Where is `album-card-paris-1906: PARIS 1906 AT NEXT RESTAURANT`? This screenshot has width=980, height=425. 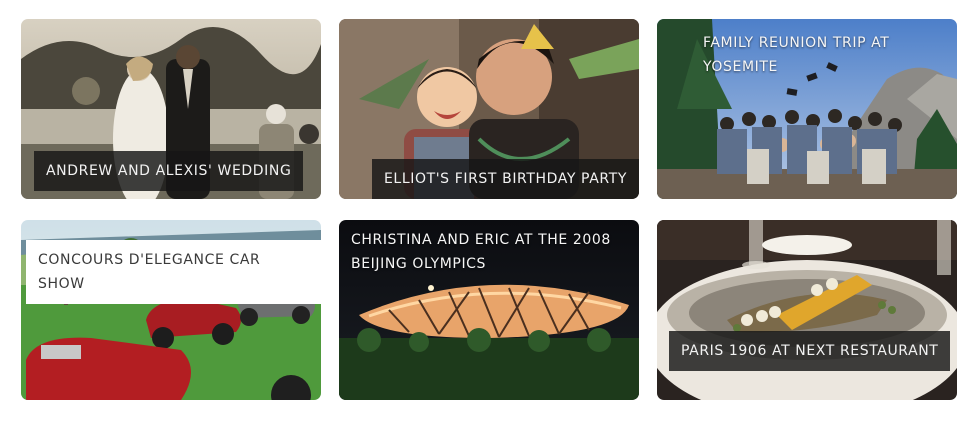 album-card-paris-1906: PARIS 1906 AT NEXT RESTAURANT is located at coordinates (807, 310).